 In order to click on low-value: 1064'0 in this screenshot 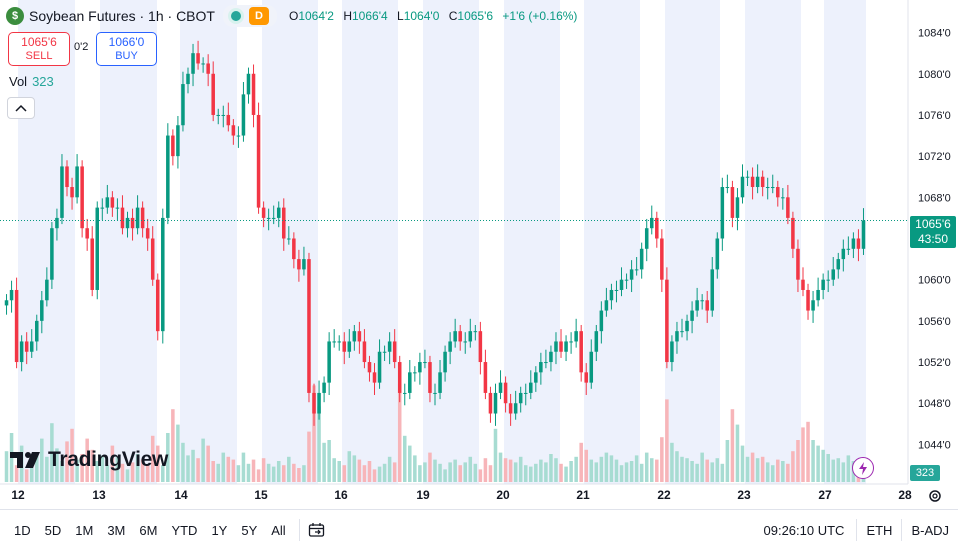, I will do `click(422, 16)`.